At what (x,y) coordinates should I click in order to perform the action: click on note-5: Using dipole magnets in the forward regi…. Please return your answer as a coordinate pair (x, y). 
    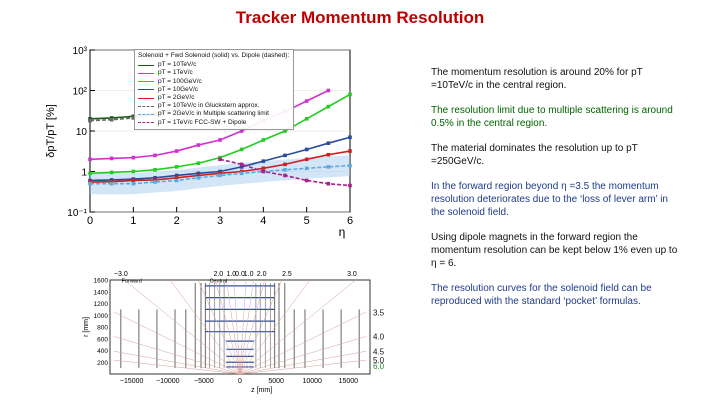
    Looking at the image, I should click on (554, 250).